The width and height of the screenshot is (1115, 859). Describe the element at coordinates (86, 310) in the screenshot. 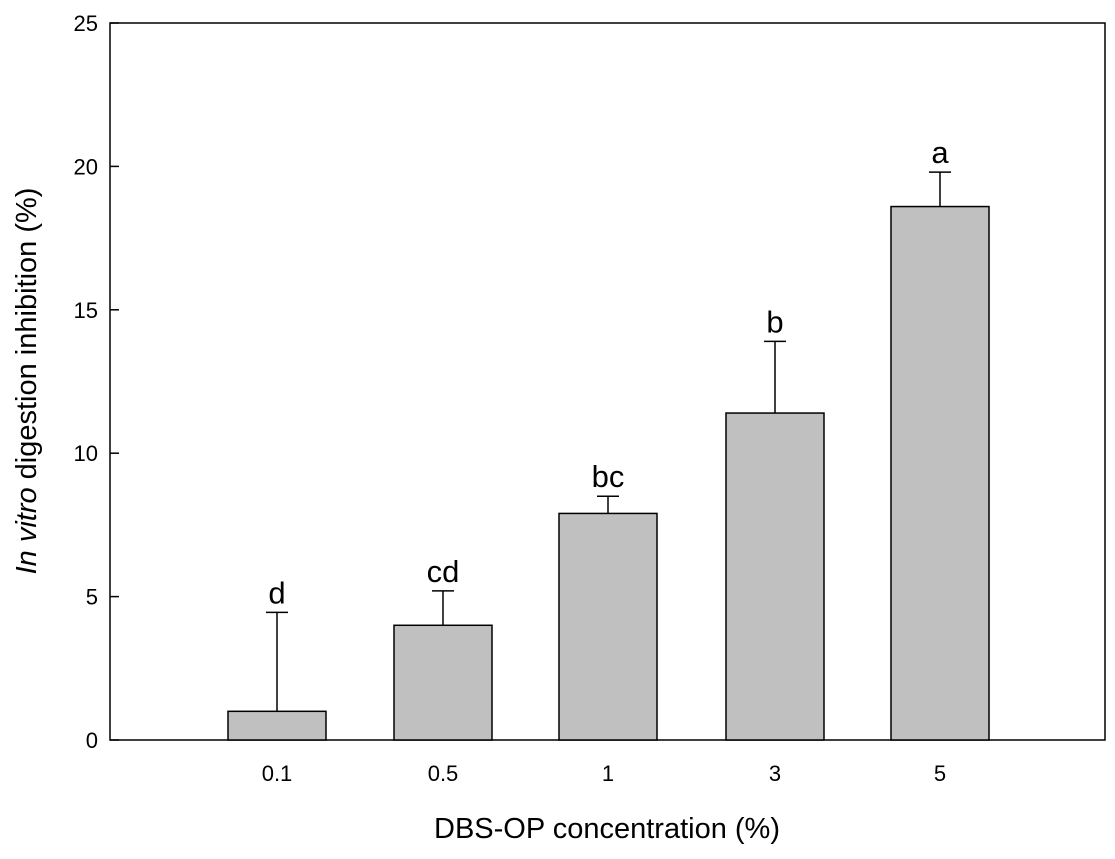

I see `y-tick-label: 15` at that location.